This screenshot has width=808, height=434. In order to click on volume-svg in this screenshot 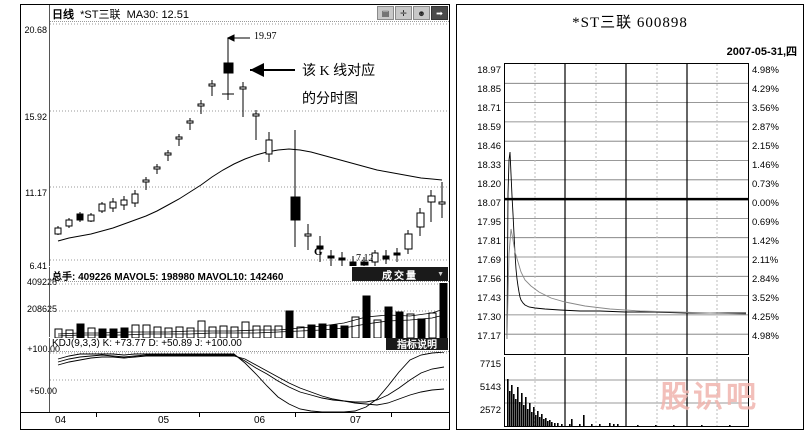, I will do `click(249, 310)`.